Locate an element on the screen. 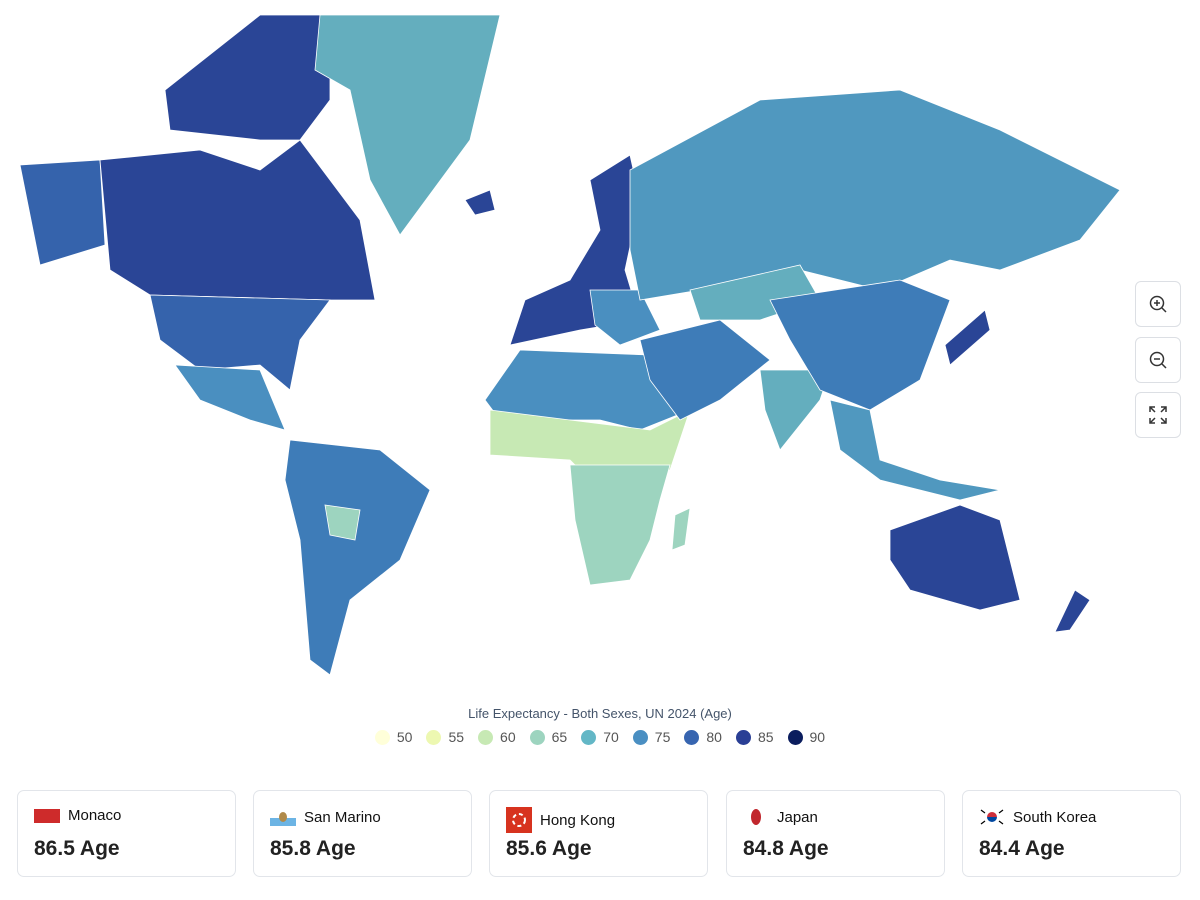 The width and height of the screenshot is (1200, 900). fullscreen-icon is located at coordinates (1158, 415).